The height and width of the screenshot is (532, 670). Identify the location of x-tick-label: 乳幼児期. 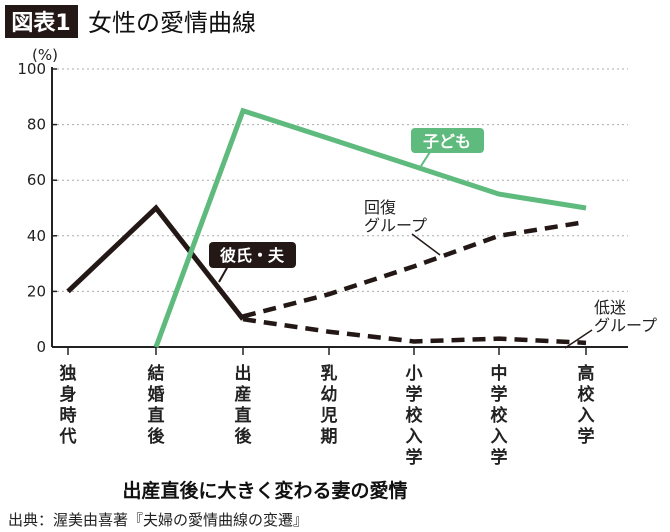
(329, 405).